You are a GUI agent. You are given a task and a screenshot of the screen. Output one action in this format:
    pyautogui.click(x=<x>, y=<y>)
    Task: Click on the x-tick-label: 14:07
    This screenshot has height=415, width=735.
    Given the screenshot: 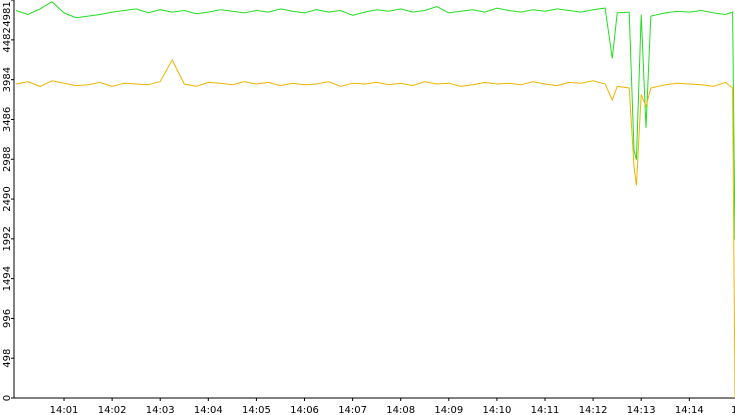 What is the action you would take?
    pyautogui.click(x=352, y=410)
    